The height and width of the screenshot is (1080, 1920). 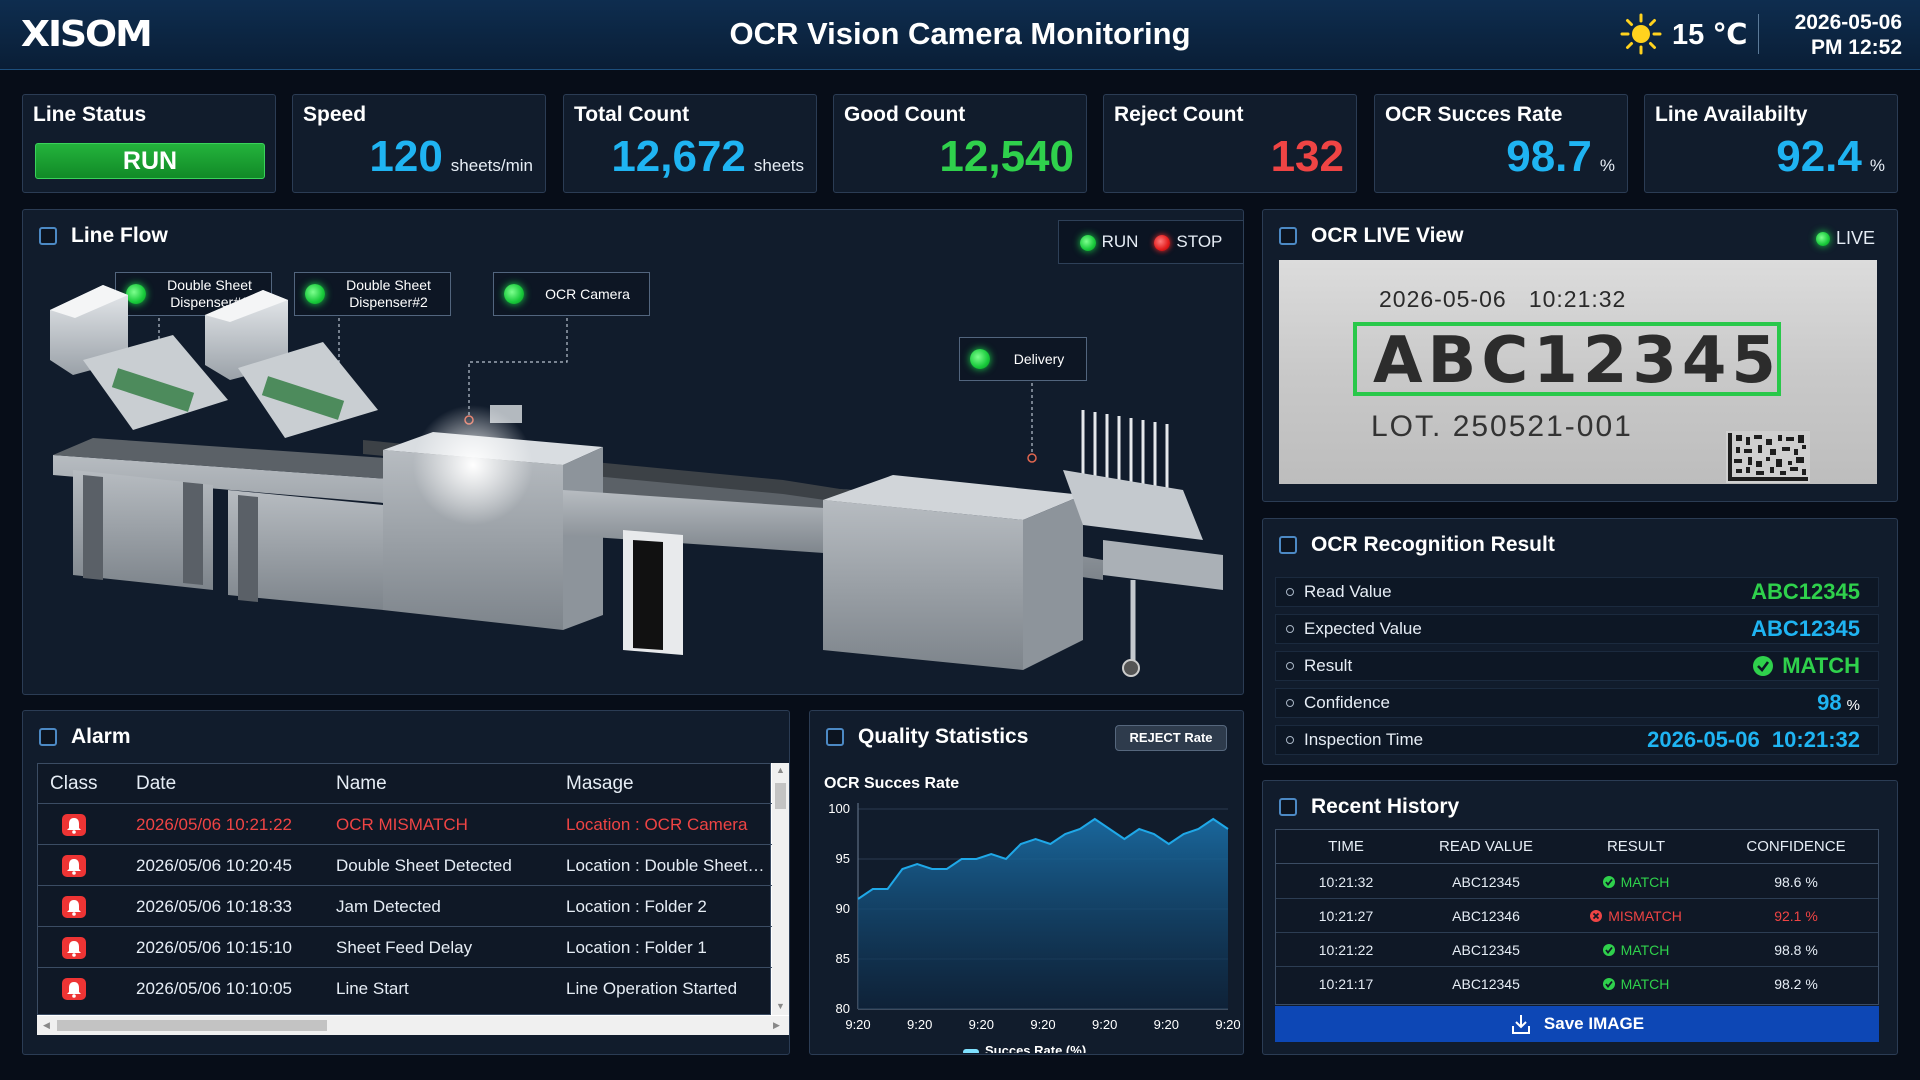 What do you see at coordinates (780, 889) in the screenshot?
I see `vertical-scrollbar: ▲ ▼` at bounding box center [780, 889].